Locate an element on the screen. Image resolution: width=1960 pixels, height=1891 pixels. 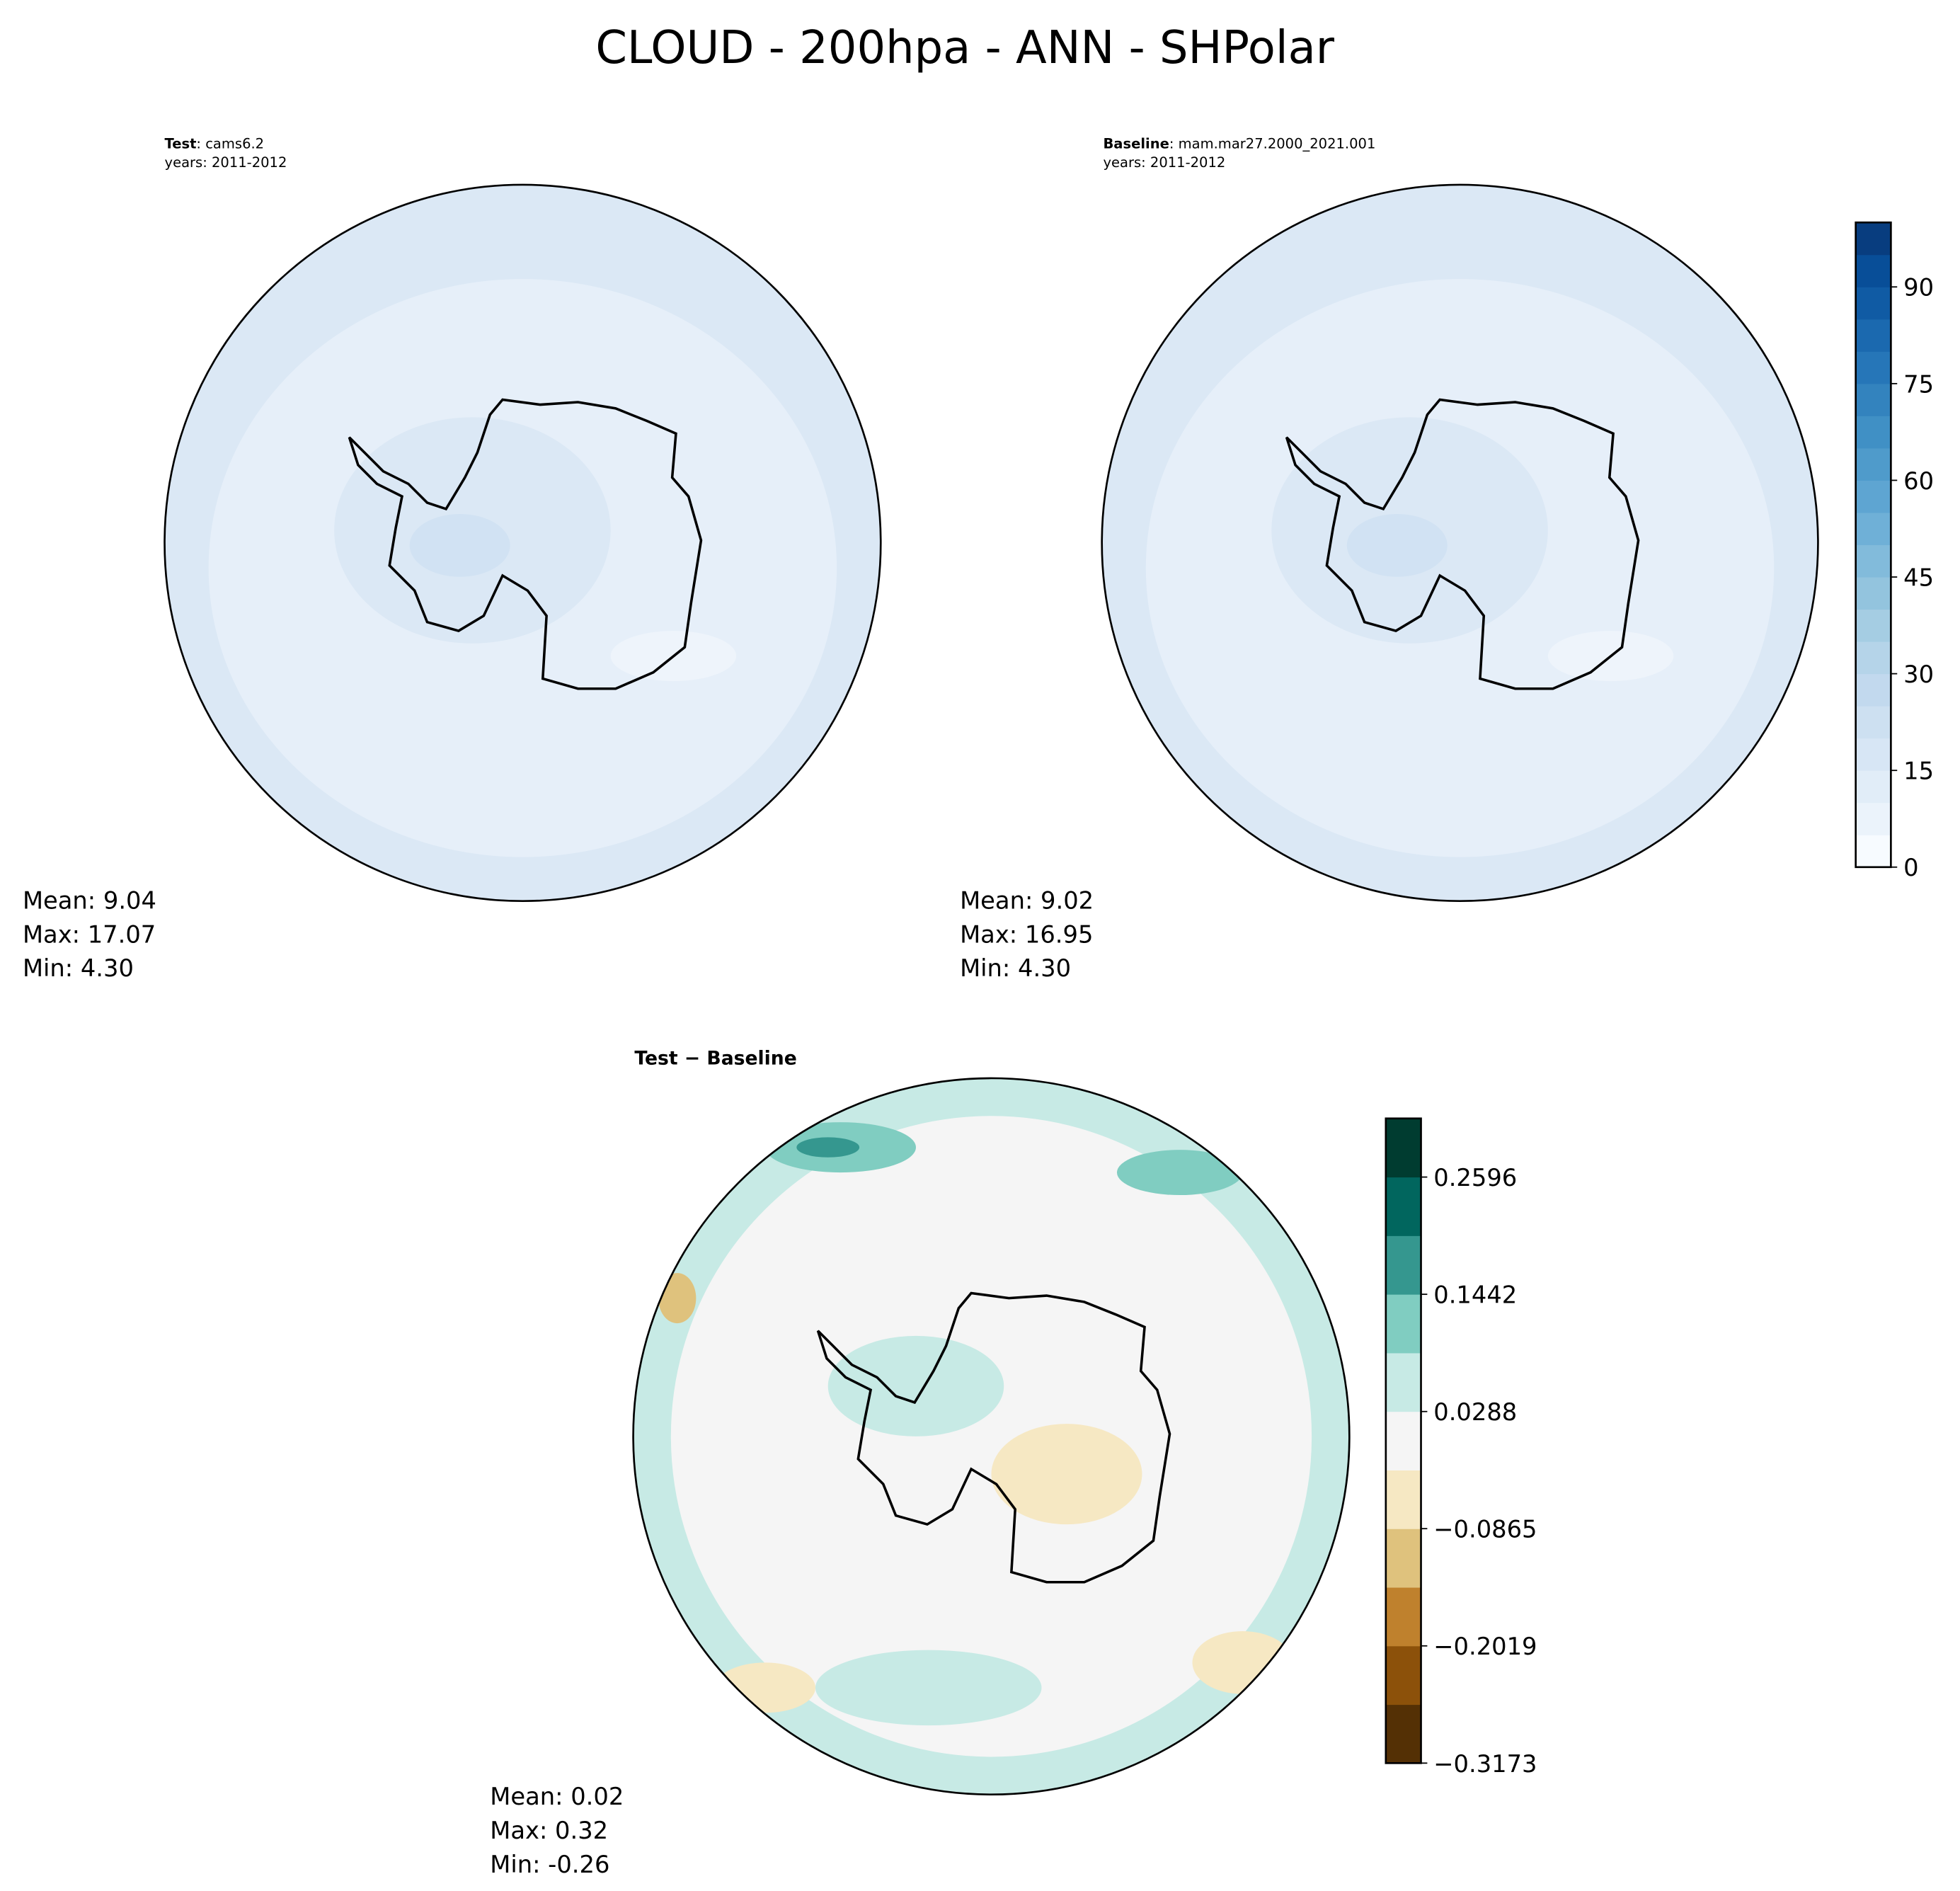
colorbar-tick-label: 30 is located at coordinates (1918, 674).